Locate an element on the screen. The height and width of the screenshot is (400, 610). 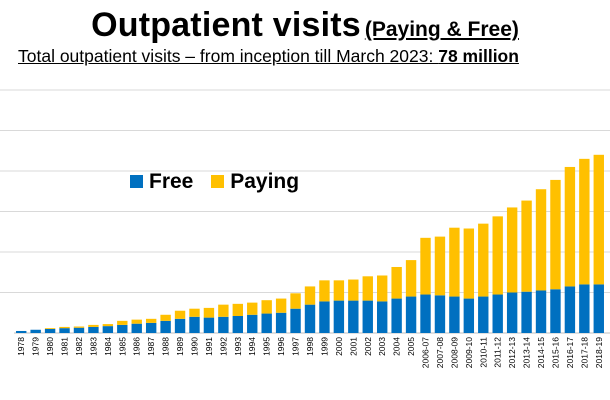
bar-paying-1991 is located at coordinates (209, 312).